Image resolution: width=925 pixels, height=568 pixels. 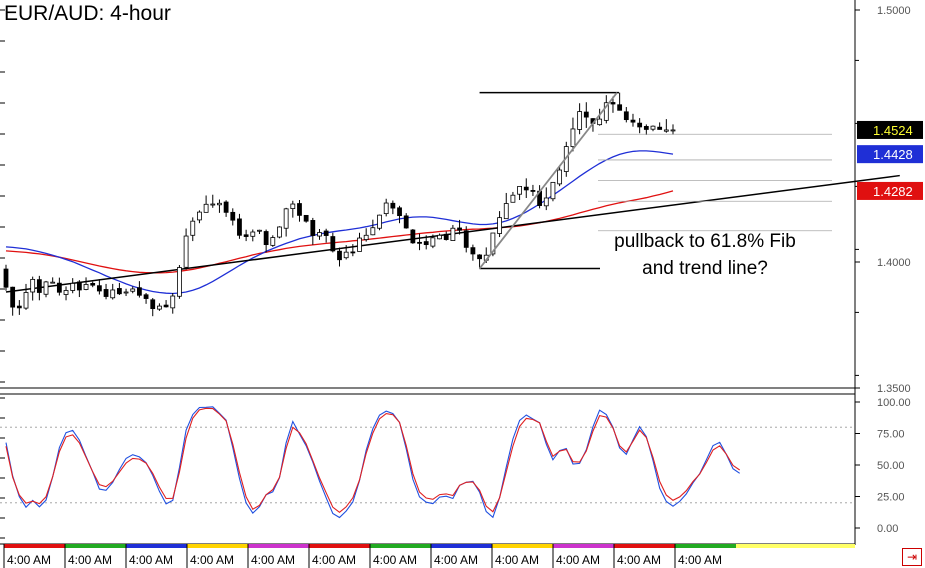 I want to click on price-label-ma_blue: 1.4428, so click(x=893, y=154).